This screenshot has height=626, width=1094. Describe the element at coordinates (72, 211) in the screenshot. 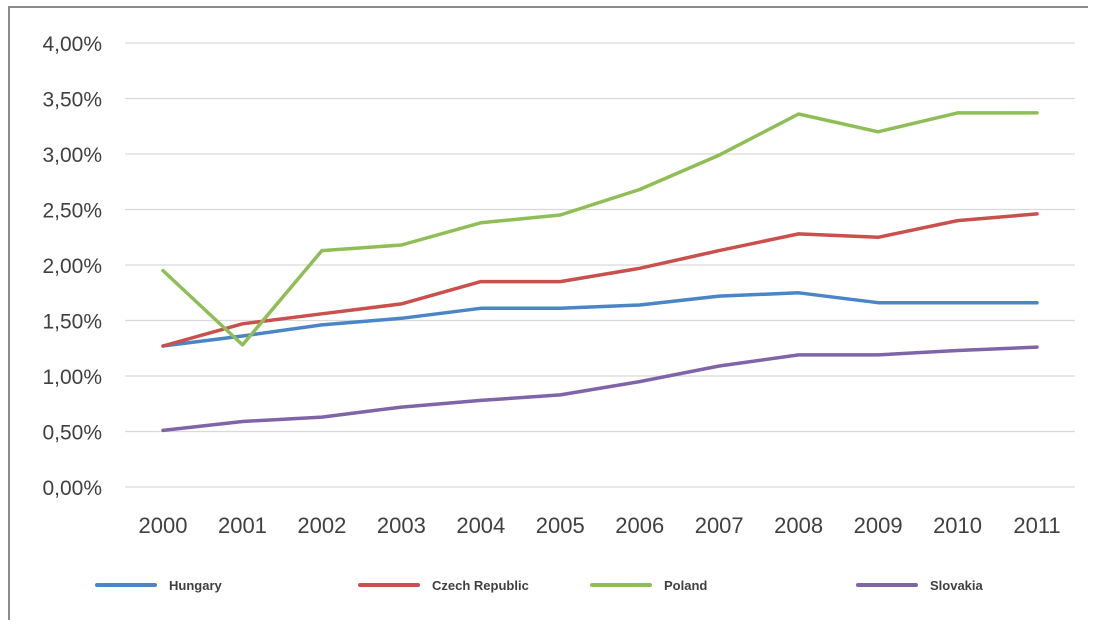

I see `y-tick-label: 2,50%` at that location.